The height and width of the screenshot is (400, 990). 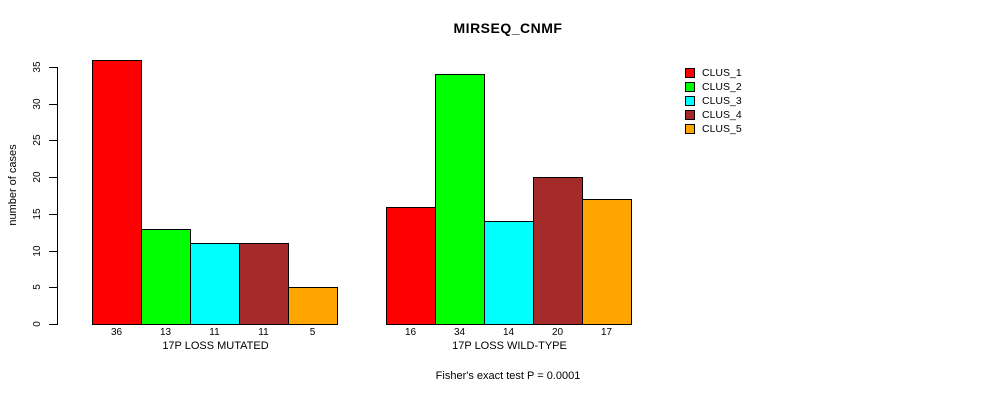 What do you see at coordinates (508, 332) in the screenshot?
I see `bar-value-label: 14` at bounding box center [508, 332].